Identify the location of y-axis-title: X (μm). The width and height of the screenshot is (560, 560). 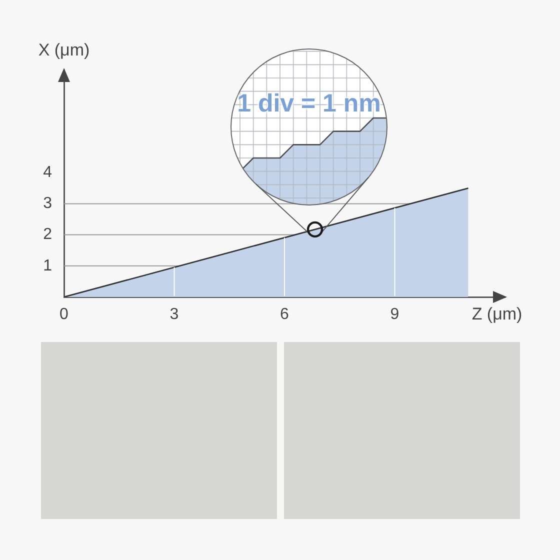
(64, 50).